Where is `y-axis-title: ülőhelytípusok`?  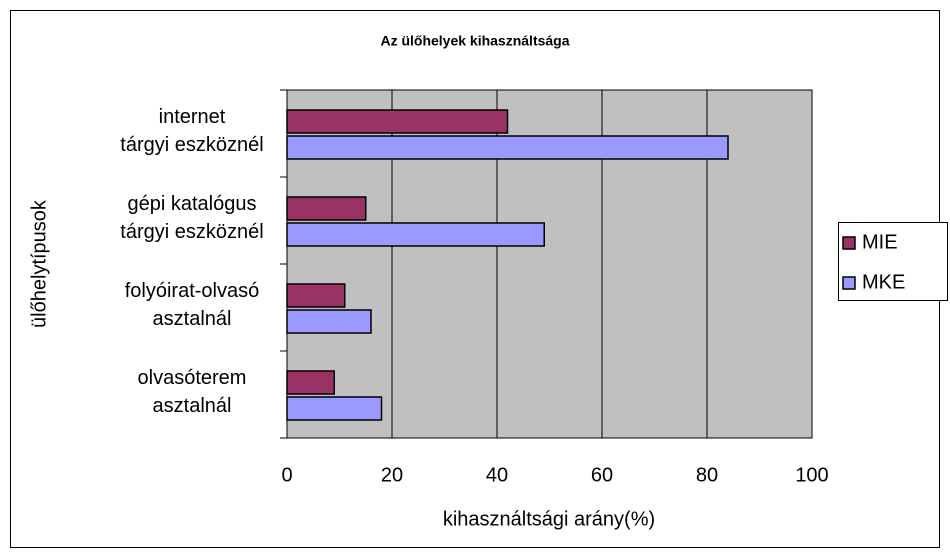 y-axis-title: ülőhelytípusok is located at coordinates (39, 263).